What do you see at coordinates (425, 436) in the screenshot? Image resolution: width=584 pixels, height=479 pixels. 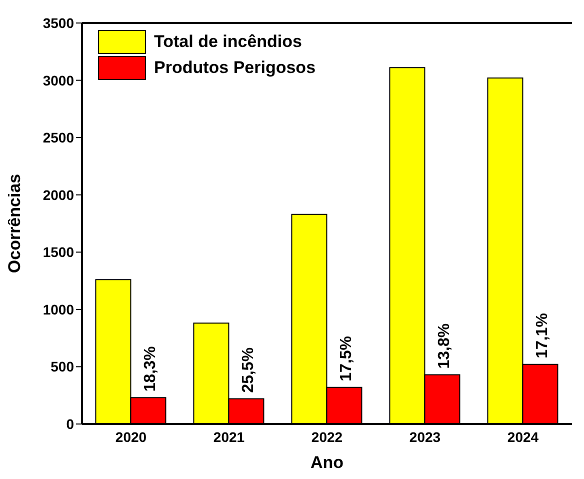 I see `x-tick-label: 2023` at bounding box center [425, 436].